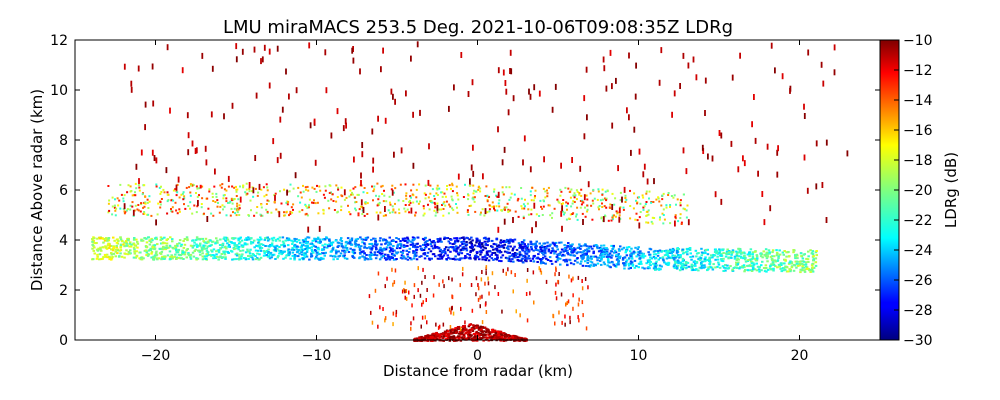  Describe the element at coordinates (918, 311) in the screenshot. I see `colorbar-tick-label: −28` at that location.